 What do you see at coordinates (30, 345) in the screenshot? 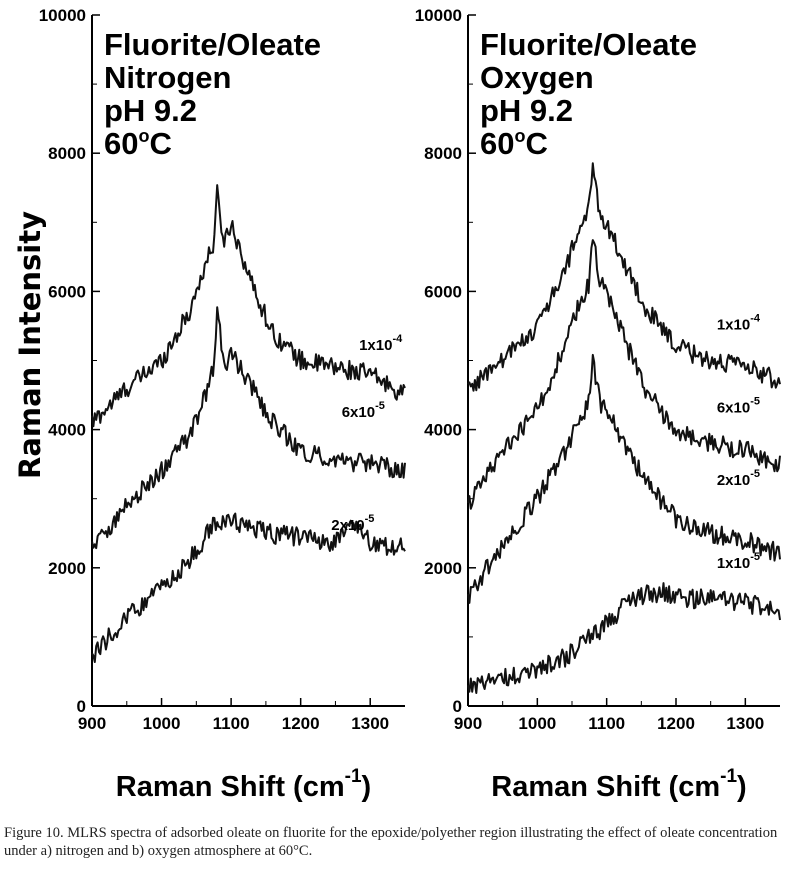
I see `y-axis-label: Raman Intensity` at bounding box center [30, 345].